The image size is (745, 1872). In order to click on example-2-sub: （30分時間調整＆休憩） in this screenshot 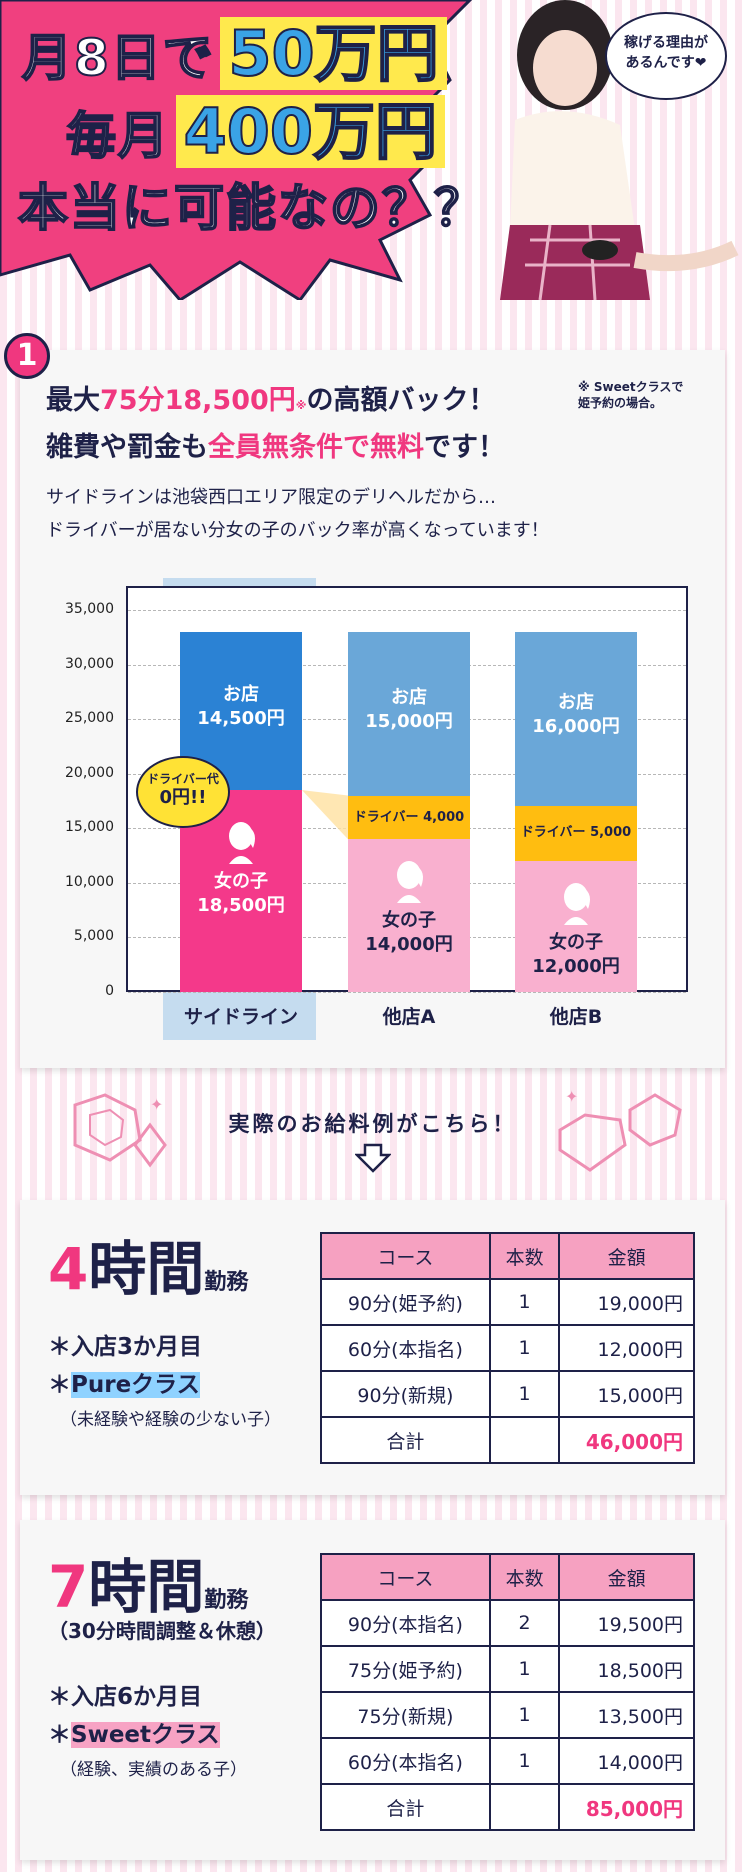, I will do `click(162, 1631)`.